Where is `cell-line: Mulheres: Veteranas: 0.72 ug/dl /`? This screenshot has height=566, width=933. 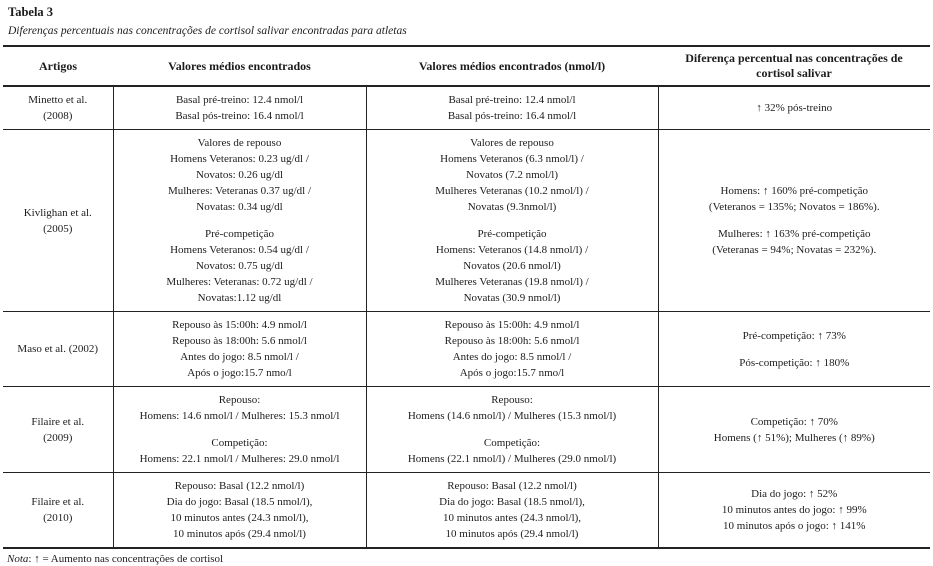 cell-line: Mulheres: Veteranas: 0.72 ug/dl / is located at coordinates (239, 282).